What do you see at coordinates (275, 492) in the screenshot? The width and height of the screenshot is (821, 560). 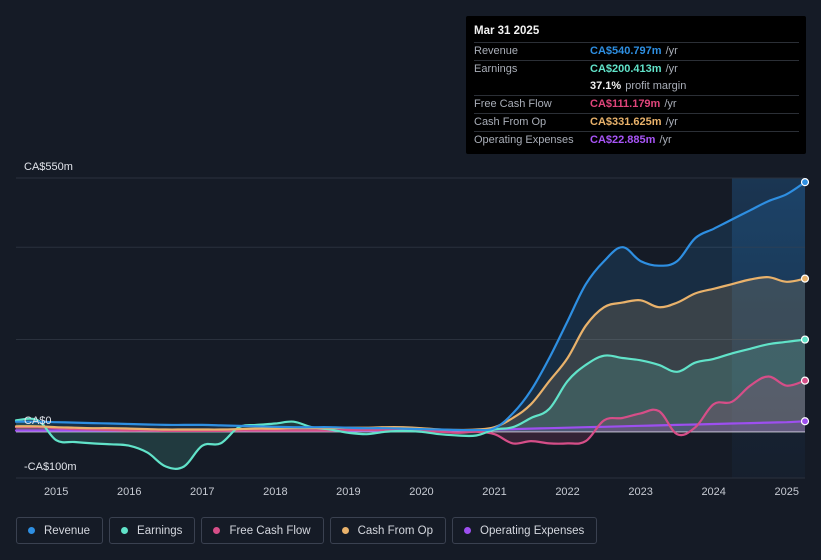 I see `x-tick-label: 2018` at bounding box center [275, 492].